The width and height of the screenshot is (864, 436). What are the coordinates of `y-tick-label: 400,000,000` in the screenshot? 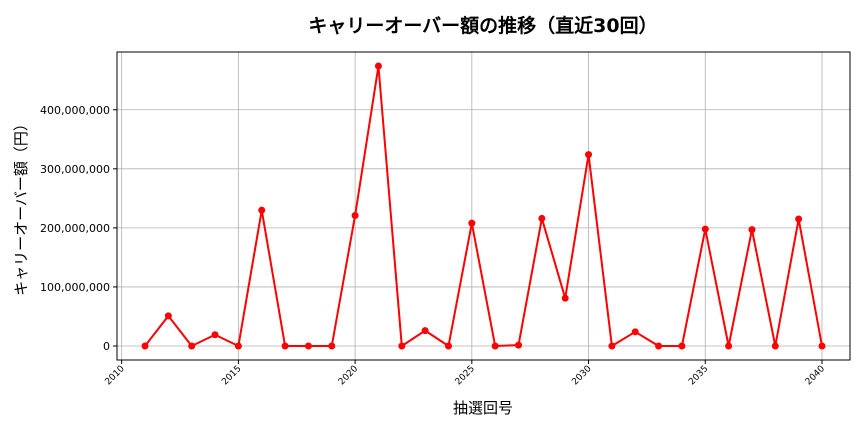 It's located at (75, 110).